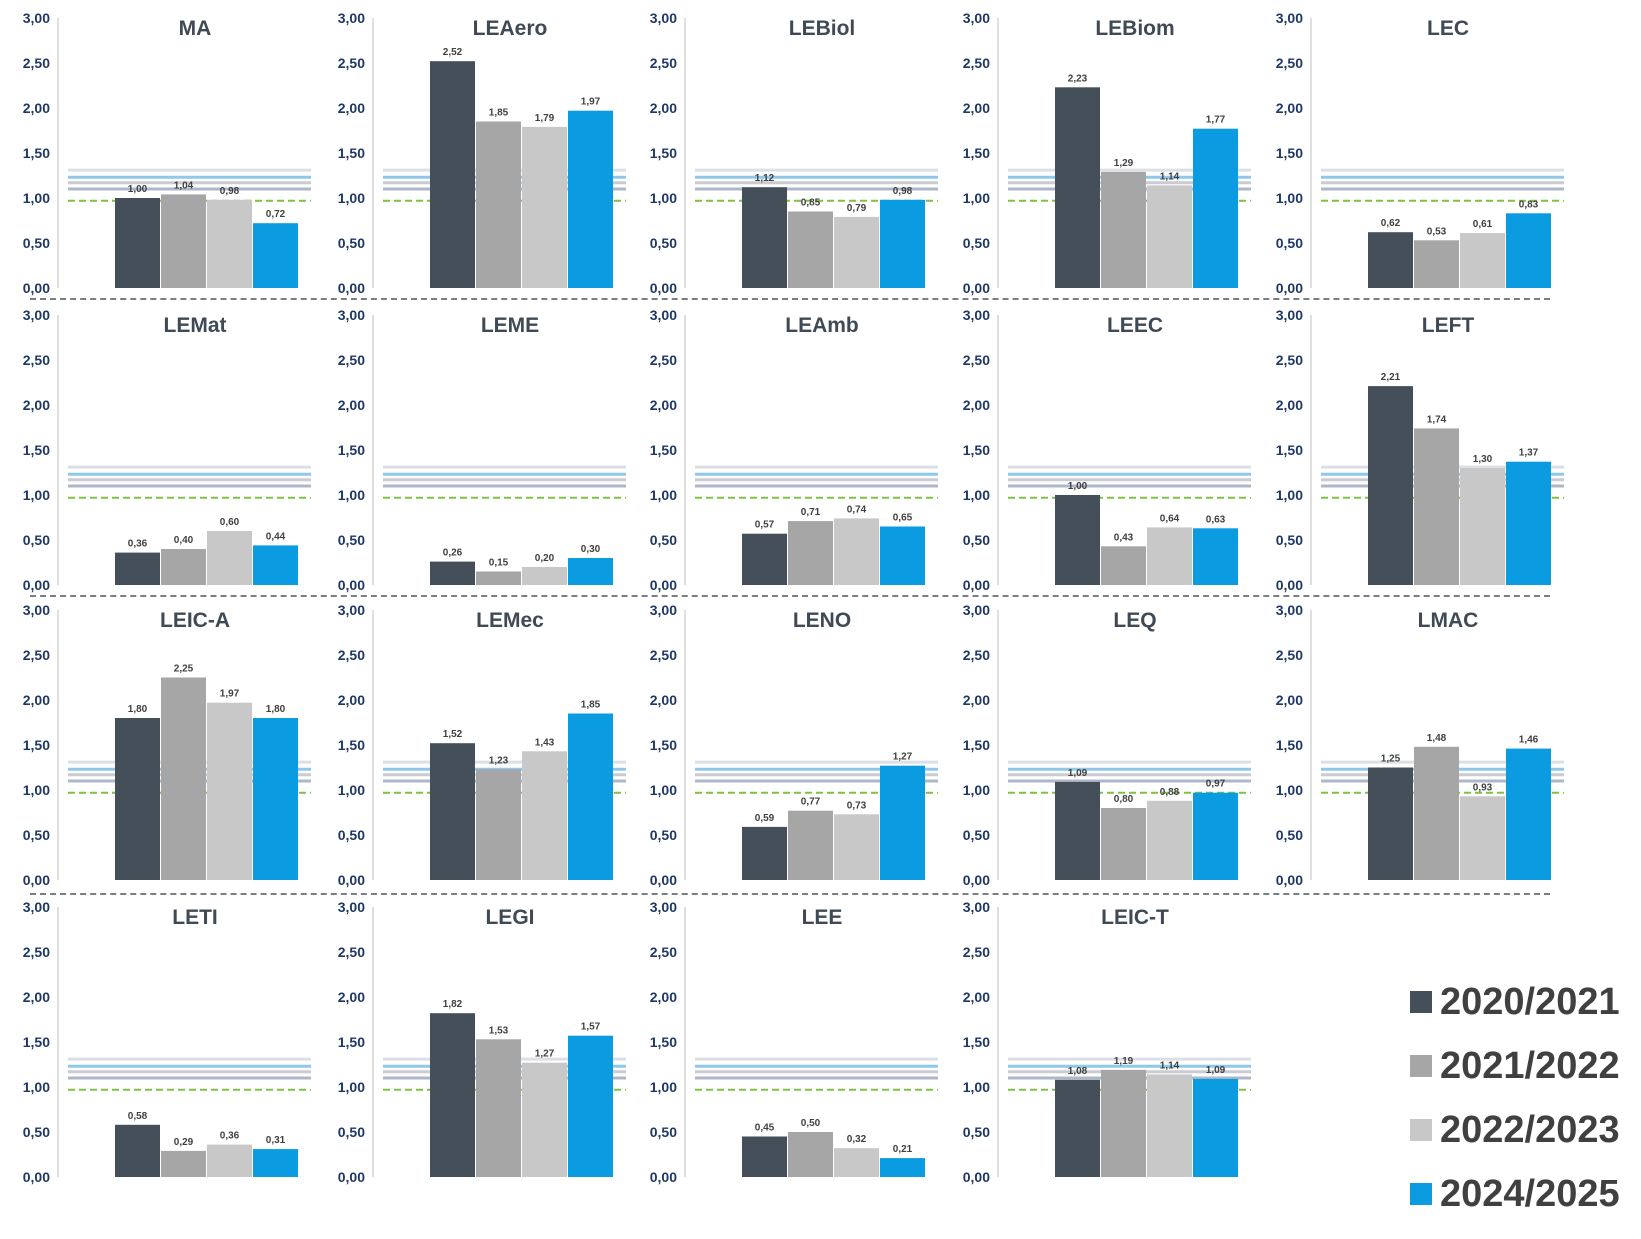 The height and width of the screenshot is (1239, 1641). What do you see at coordinates (1437, 419) in the screenshot?
I see `data-label: 1,74` at bounding box center [1437, 419].